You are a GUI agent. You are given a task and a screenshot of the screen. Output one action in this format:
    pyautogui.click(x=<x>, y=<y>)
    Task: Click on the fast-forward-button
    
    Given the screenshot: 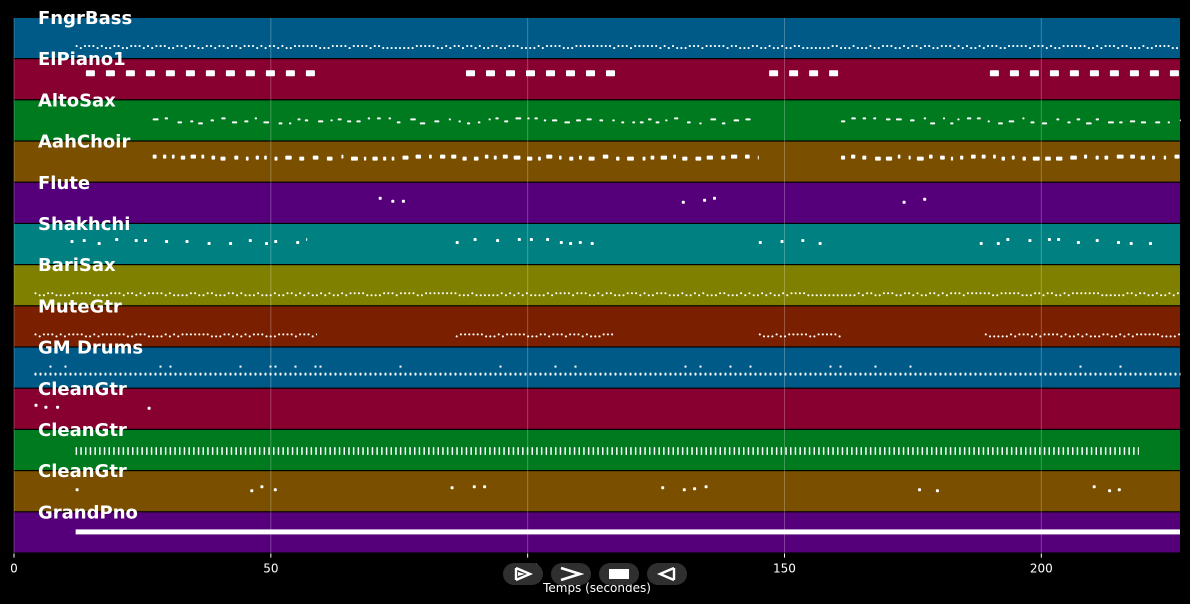 What is the action you would take?
    pyautogui.click(x=571, y=574)
    